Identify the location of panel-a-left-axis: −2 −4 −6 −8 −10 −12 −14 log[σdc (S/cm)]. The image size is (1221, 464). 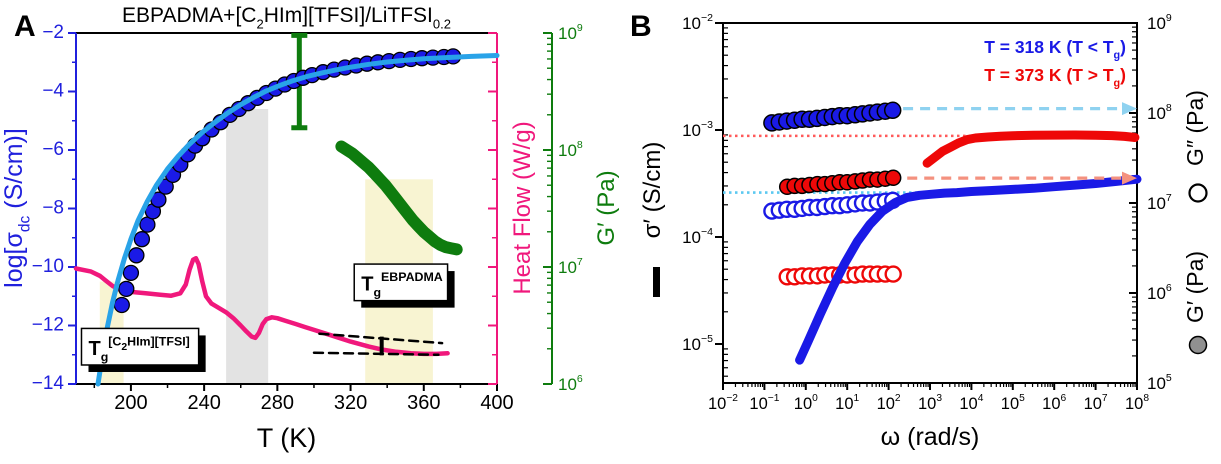
(38, 208).